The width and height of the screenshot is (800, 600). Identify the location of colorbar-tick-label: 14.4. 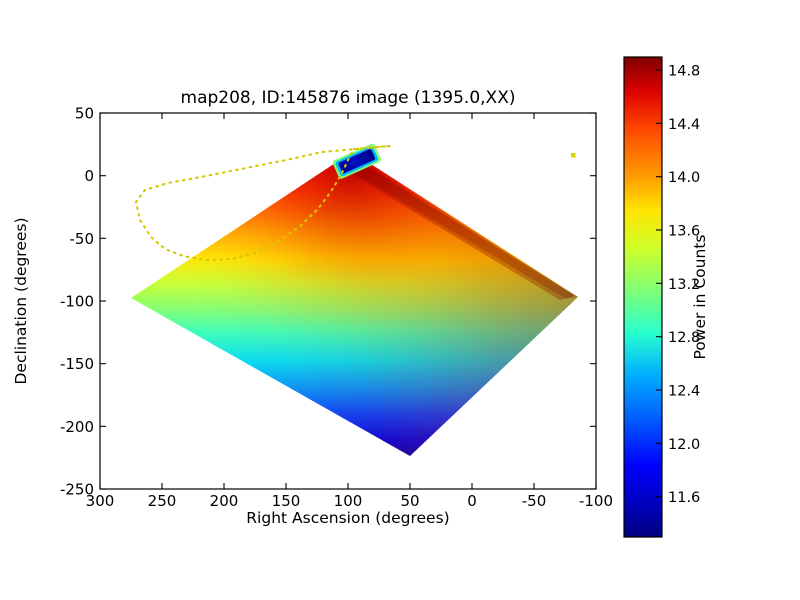
(684, 125).